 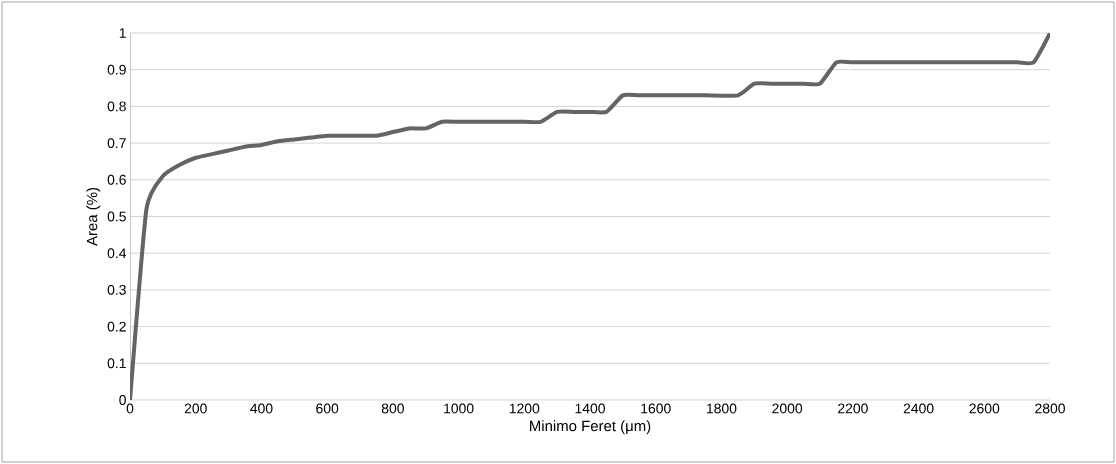 What do you see at coordinates (1050, 408) in the screenshot?
I see `x-tick-label: 2800` at bounding box center [1050, 408].